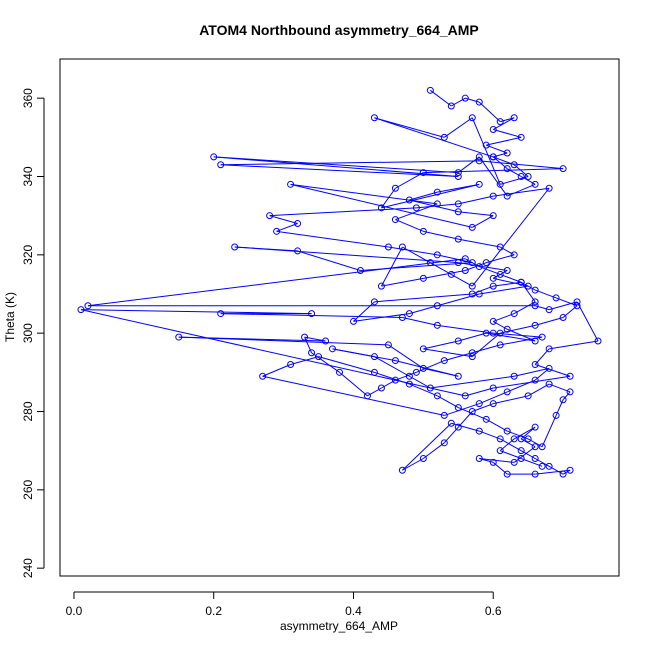 Image resolution: width=650 pixels, height=655 pixels. What do you see at coordinates (493, 611) in the screenshot?
I see `x-tick-label: 0.6` at bounding box center [493, 611].